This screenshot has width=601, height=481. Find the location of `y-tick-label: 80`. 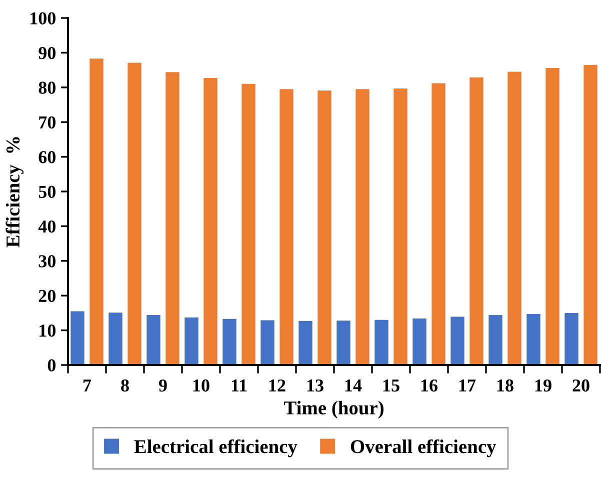

y-tick-label: 80 is located at coordinates (47, 88).